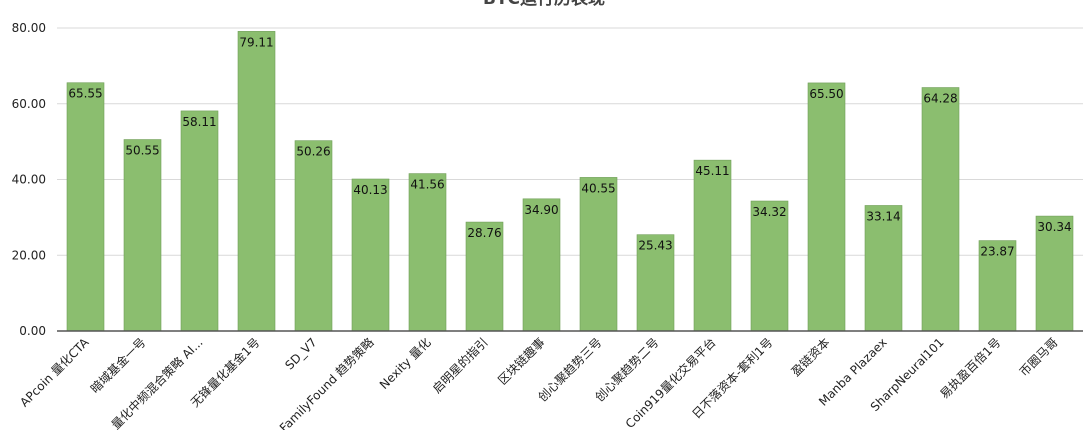 The height and width of the screenshot is (430, 1089). I want to click on data-label: 28.76, so click(484, 233).